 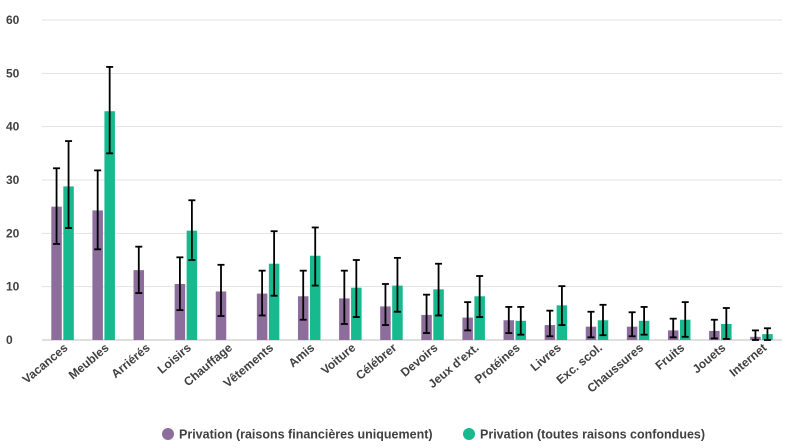 I want to click on y-tick-label: 60, so click(x=13, y=20).